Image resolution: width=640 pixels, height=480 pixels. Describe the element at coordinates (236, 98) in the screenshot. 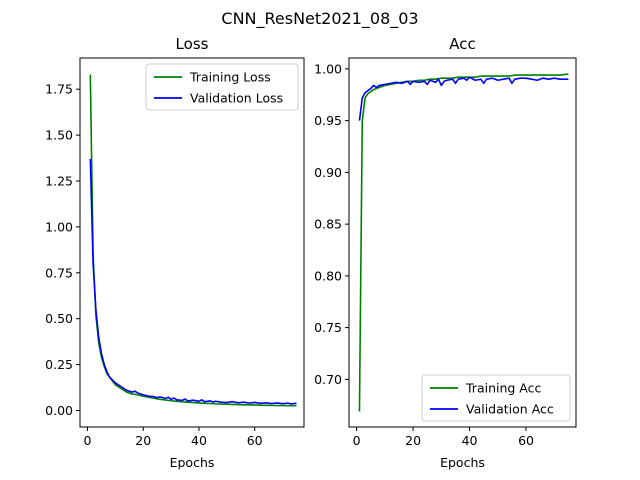

I see `loss-legend-label: Validation Loss` at that location.